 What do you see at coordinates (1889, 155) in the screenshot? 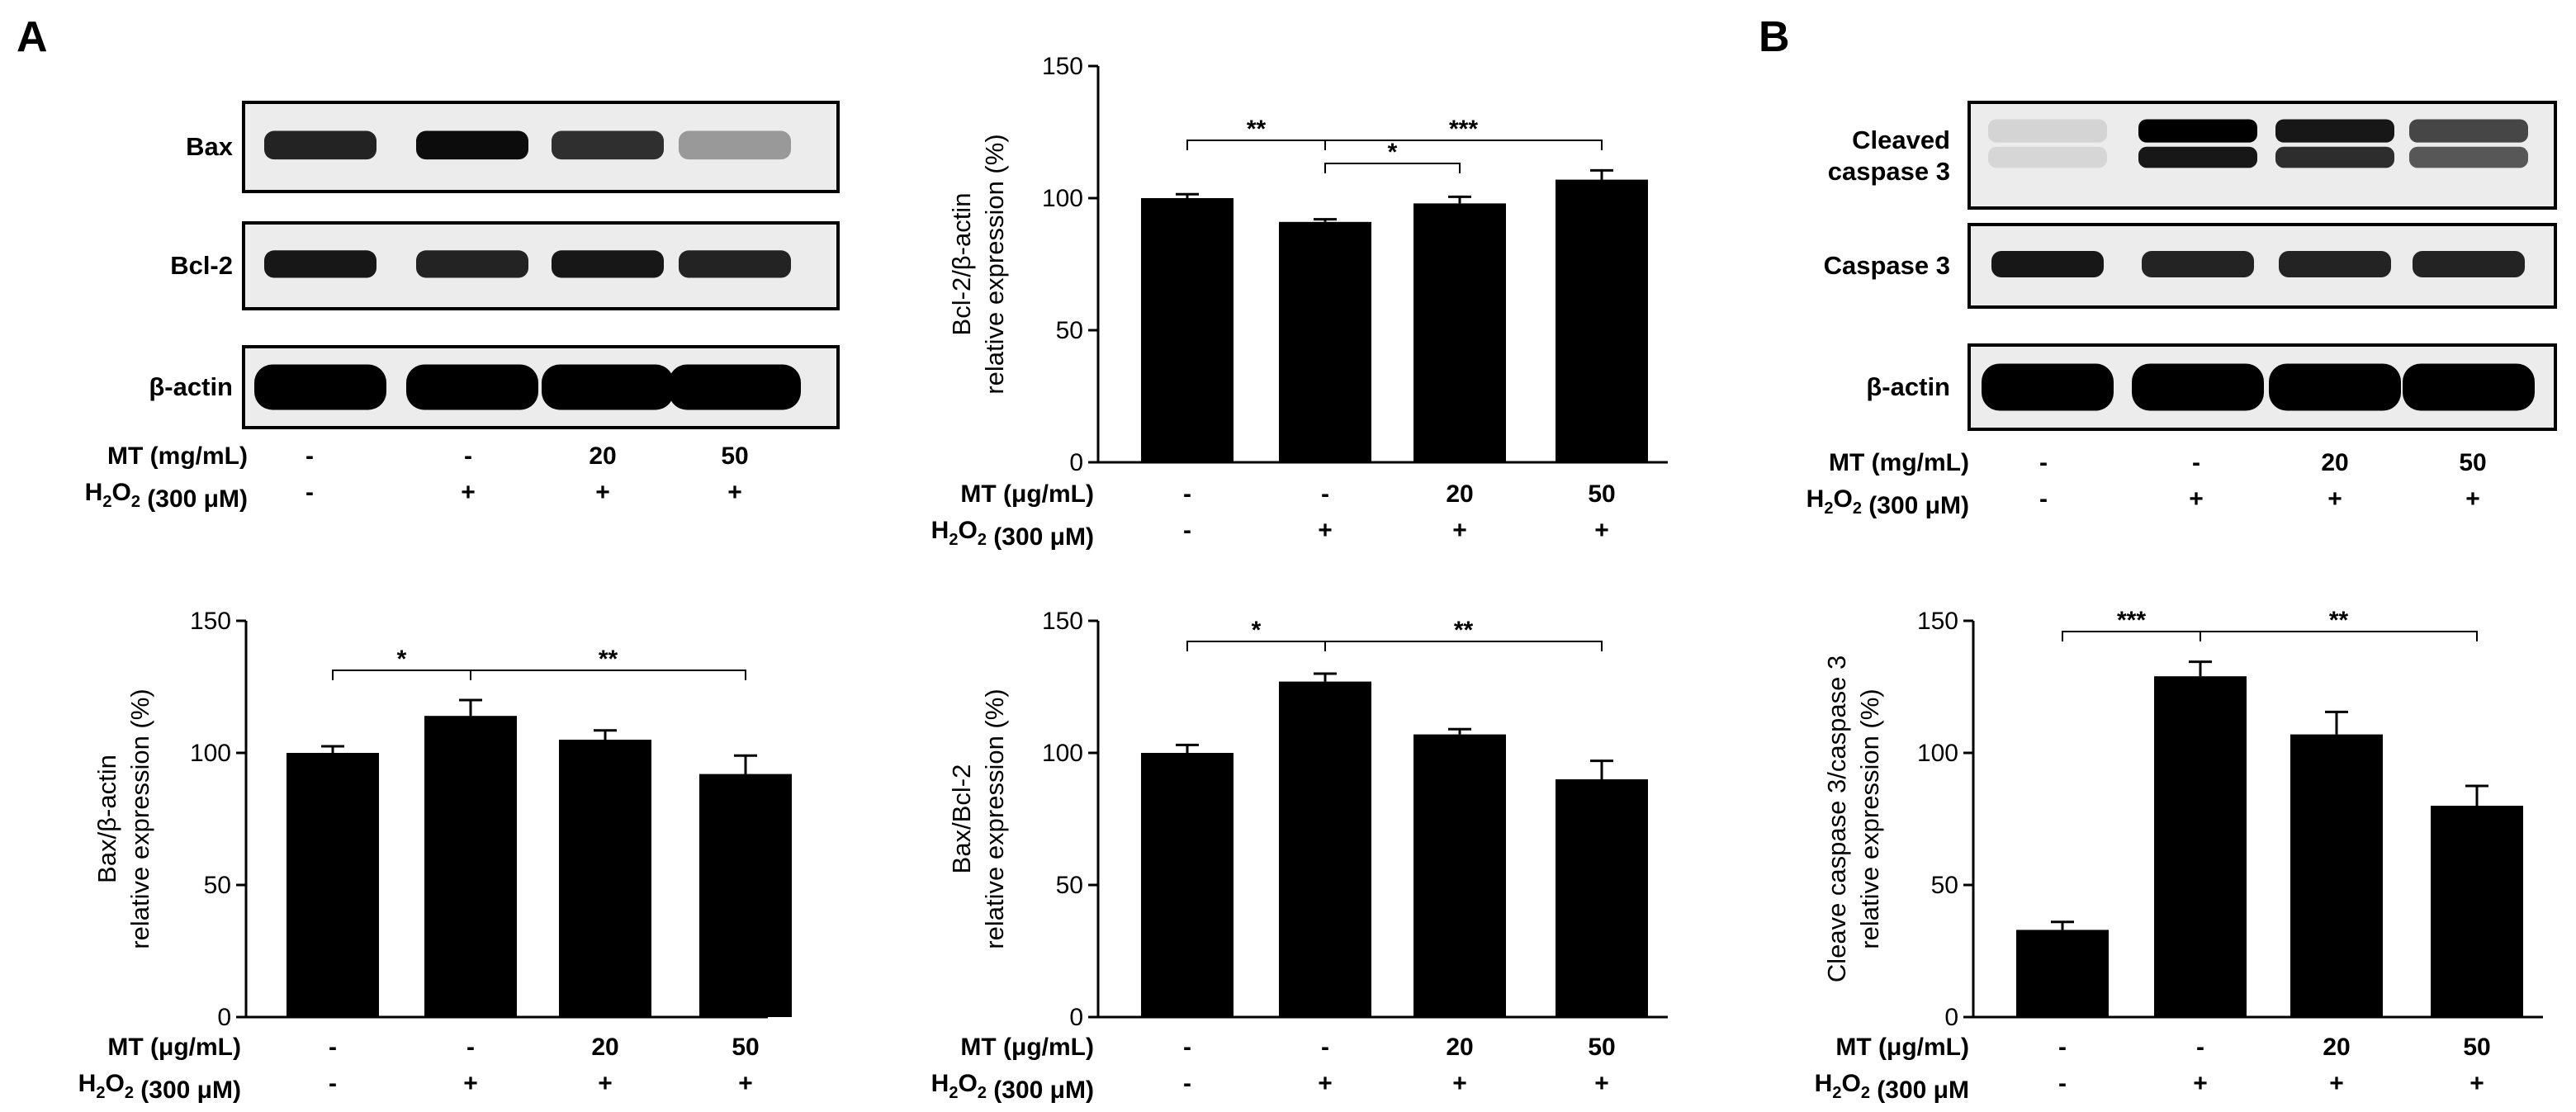
I see `blot-label: Cleaved caspase 3` at bounding box center [1889, 155].